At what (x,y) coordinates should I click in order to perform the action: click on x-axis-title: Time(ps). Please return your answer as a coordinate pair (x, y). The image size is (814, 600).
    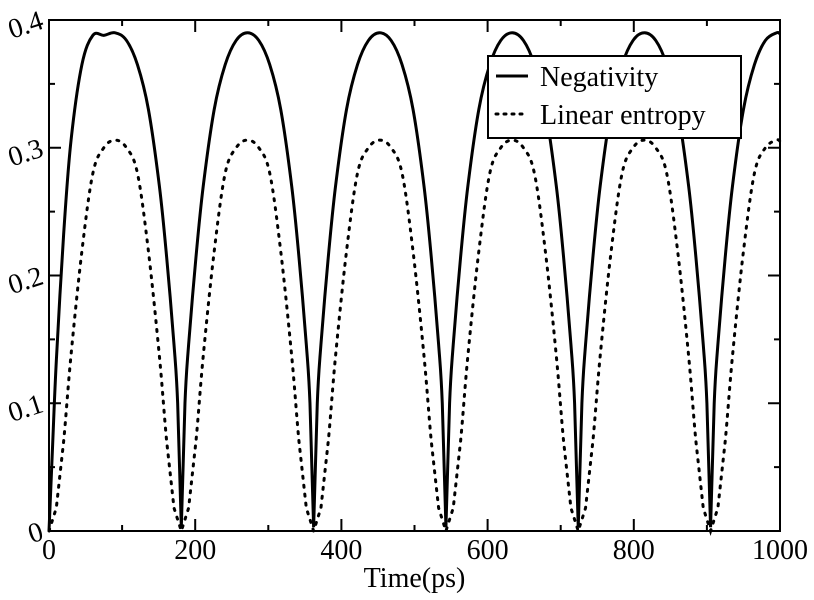
    Looking at the image, I should click on (415, 578).